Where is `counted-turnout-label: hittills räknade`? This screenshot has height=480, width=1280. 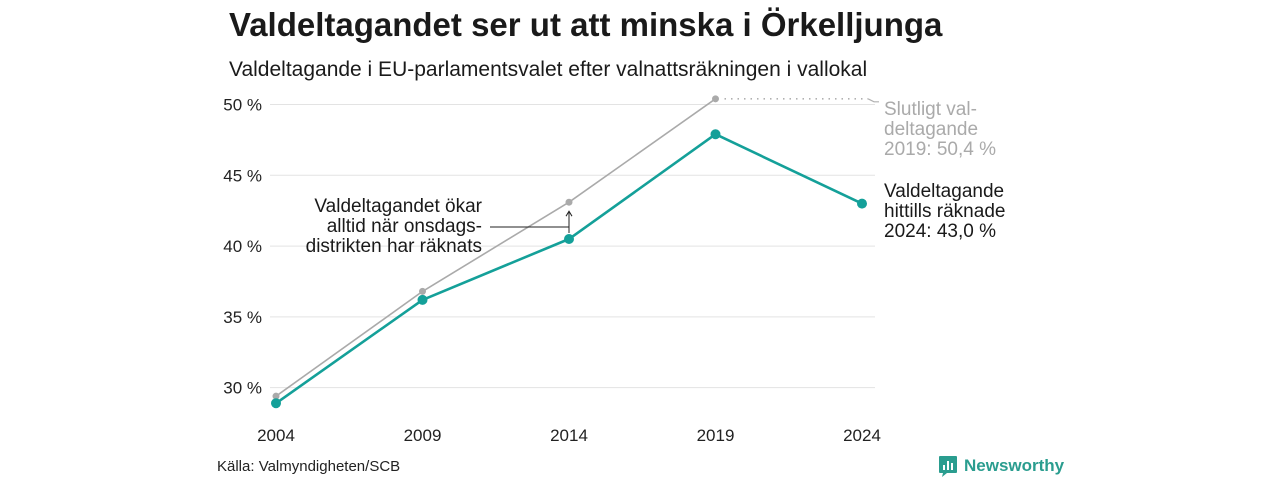 counted-turnout-label: hittills räknade is located at coordinates (944, 211).